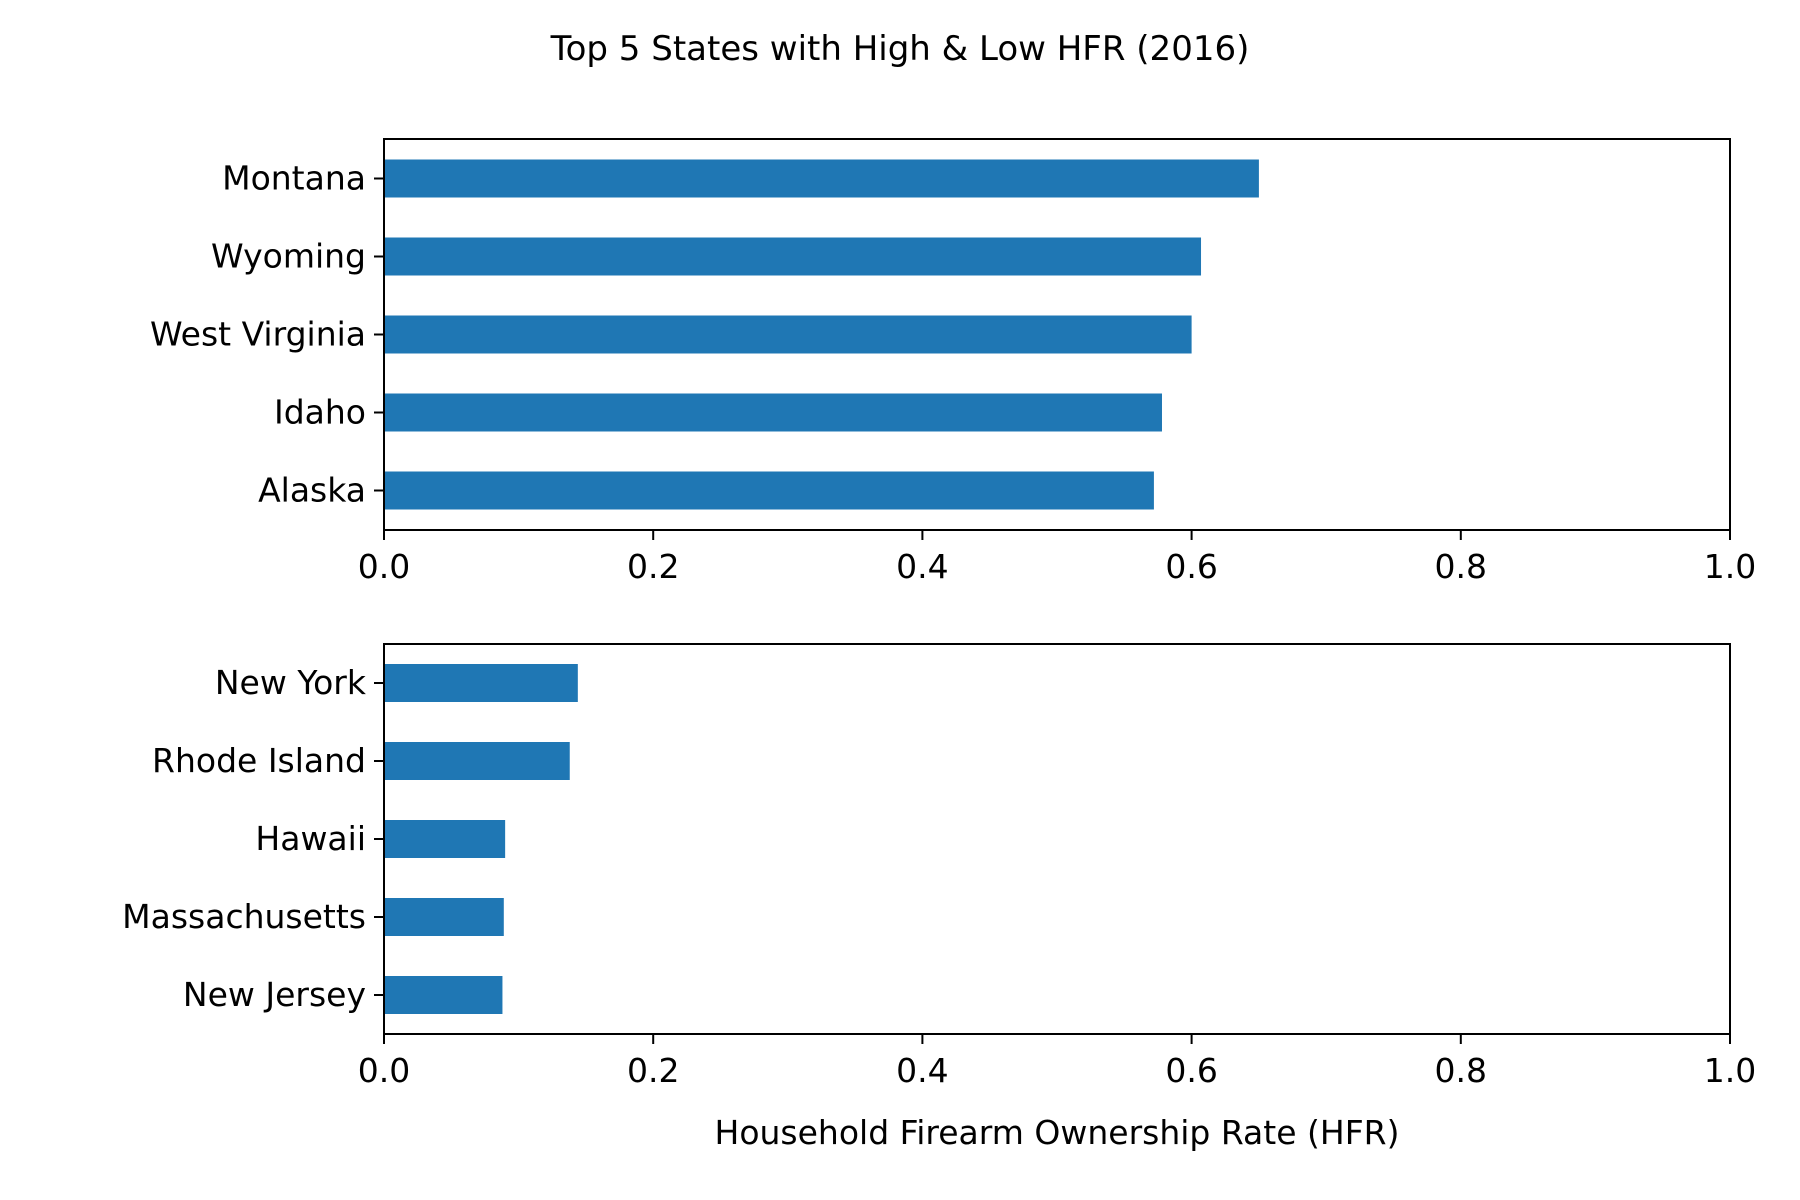  Describe the element at coordinates (320, 412) in the screenshot. I see `y-tick-label: Idaho` at that location.